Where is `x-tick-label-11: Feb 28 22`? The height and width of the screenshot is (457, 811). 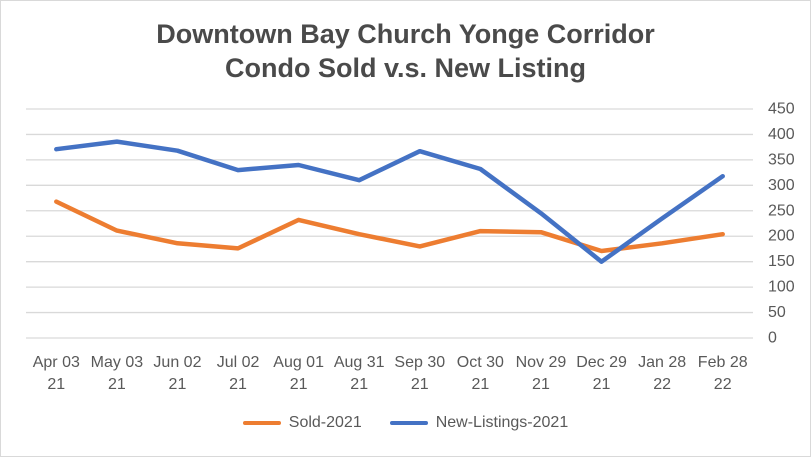
x-tick-label-11: Feb 28 22 is located at coordinates (723, 373).